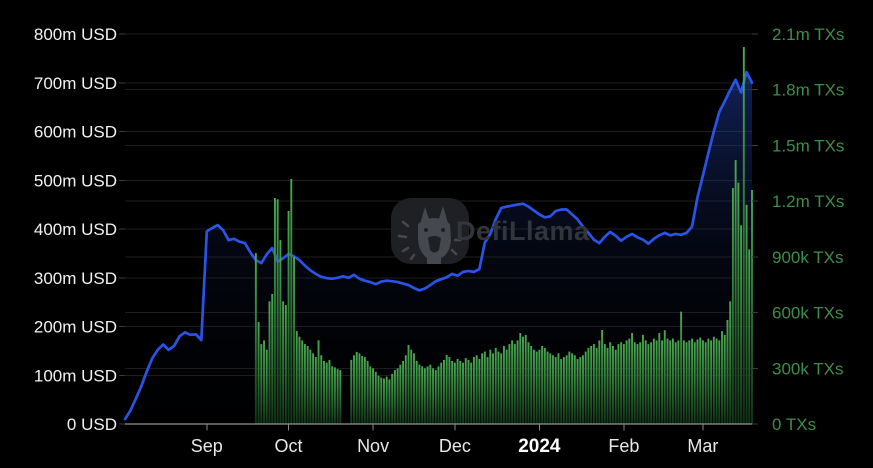 The image size is (873, 468). I want to click on watermark-text: DefiLlama, so click(523, 231).